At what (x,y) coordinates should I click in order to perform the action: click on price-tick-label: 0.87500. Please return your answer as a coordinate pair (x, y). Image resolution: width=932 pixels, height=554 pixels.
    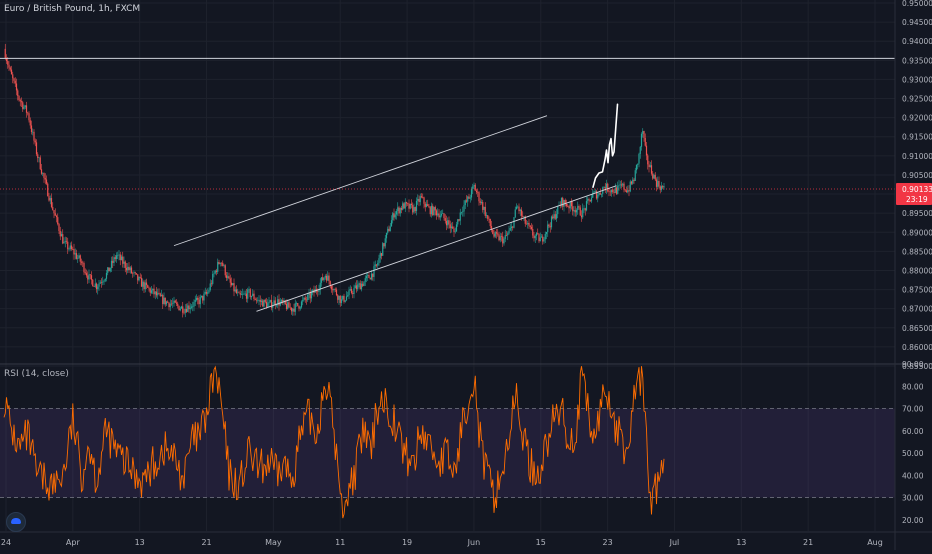
    Looking at the image, I should click on (917, 290).